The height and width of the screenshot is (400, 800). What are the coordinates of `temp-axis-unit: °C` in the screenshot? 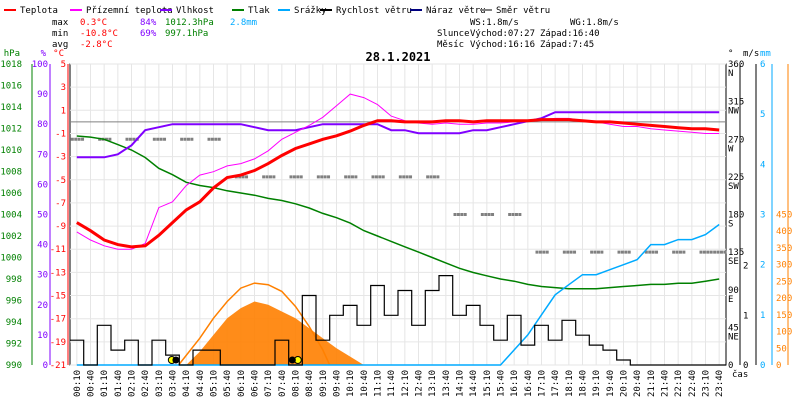 It's located at (58, 54).